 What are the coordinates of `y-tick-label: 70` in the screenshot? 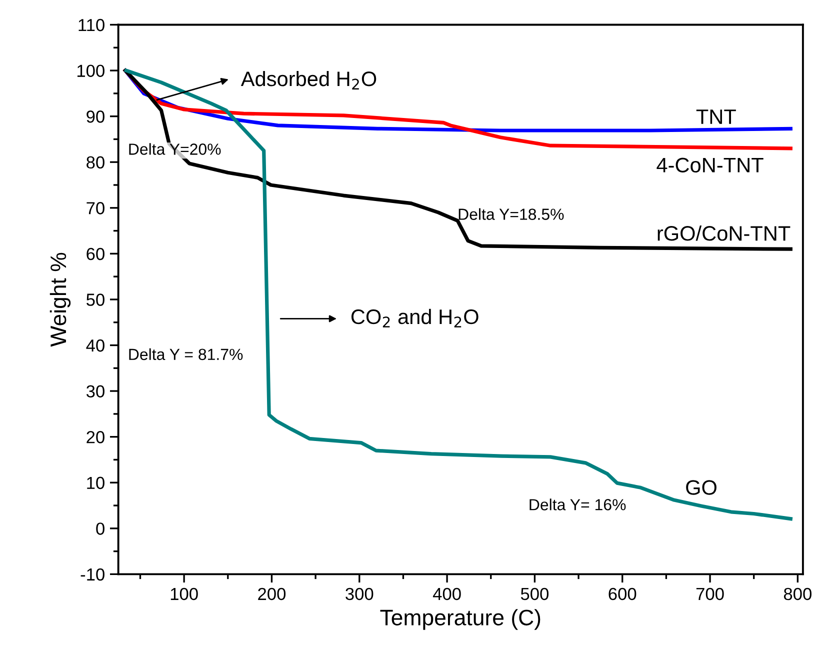 It's located at (95, 208).